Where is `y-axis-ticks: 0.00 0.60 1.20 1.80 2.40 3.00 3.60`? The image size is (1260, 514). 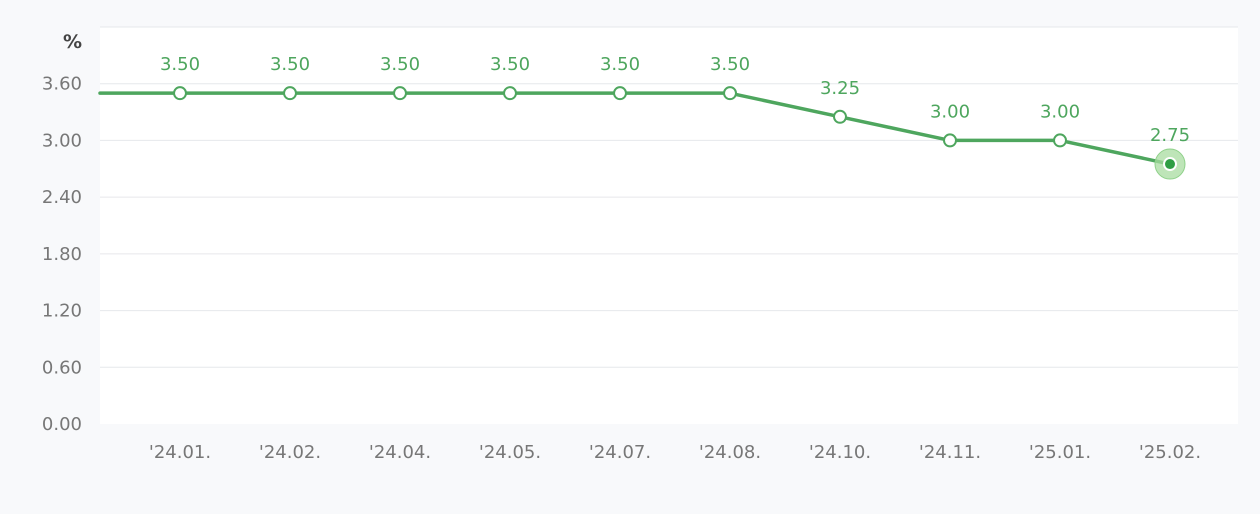 y-axis-ticks: 0.00 0.60 1.20 1.80 2.40 3.00 3.60 is located at coordinates (62, 254).